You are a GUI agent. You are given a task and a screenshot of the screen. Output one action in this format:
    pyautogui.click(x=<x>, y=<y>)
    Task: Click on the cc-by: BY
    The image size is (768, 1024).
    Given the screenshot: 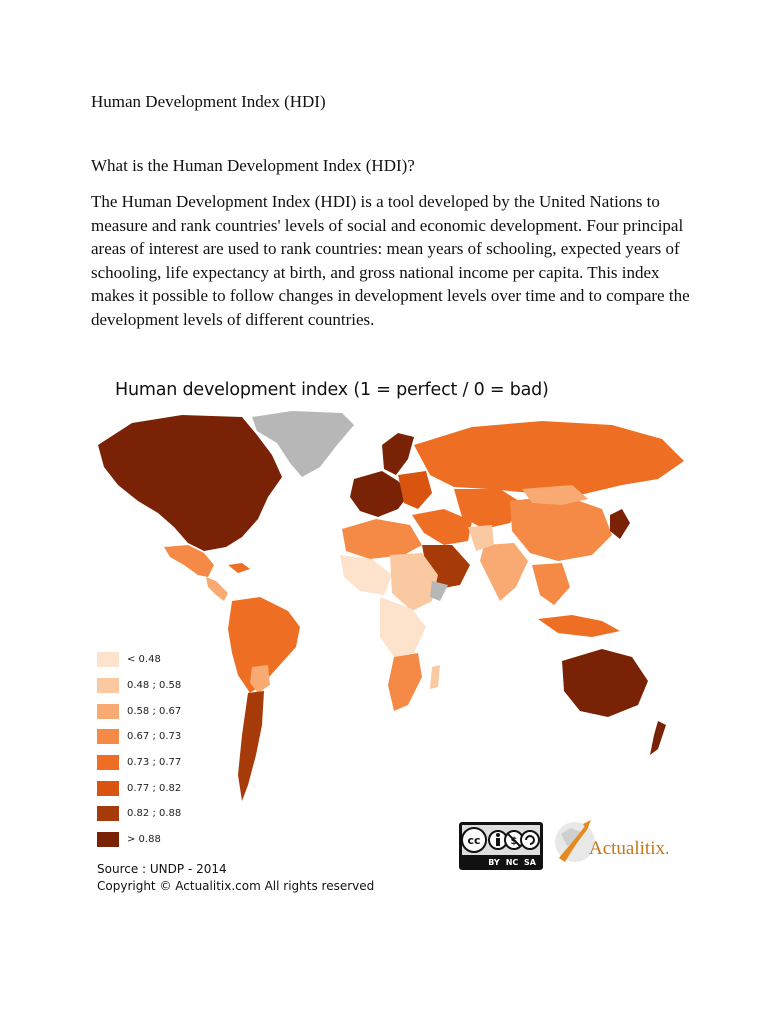 What is the action you would take?
    pyautogui.click(x=494, y=862)
    